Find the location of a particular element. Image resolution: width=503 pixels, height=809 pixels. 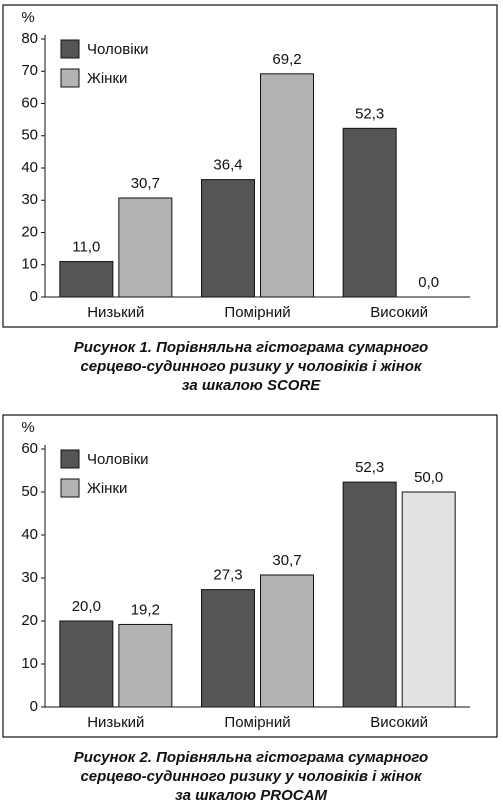

value-label: 0,0 is located at coordinates (428, 282).